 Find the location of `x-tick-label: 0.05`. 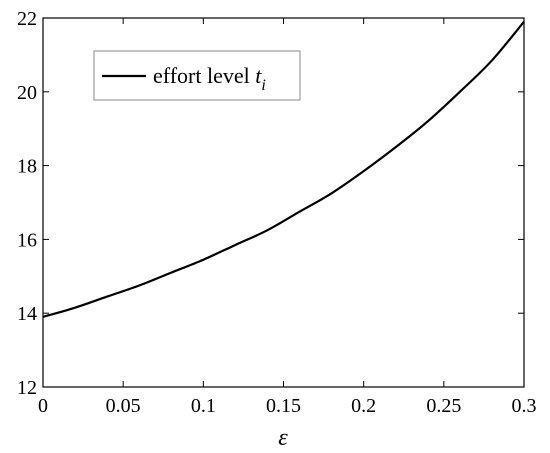

x-tick-label: 0.05 is located at coordinates (123, 406).